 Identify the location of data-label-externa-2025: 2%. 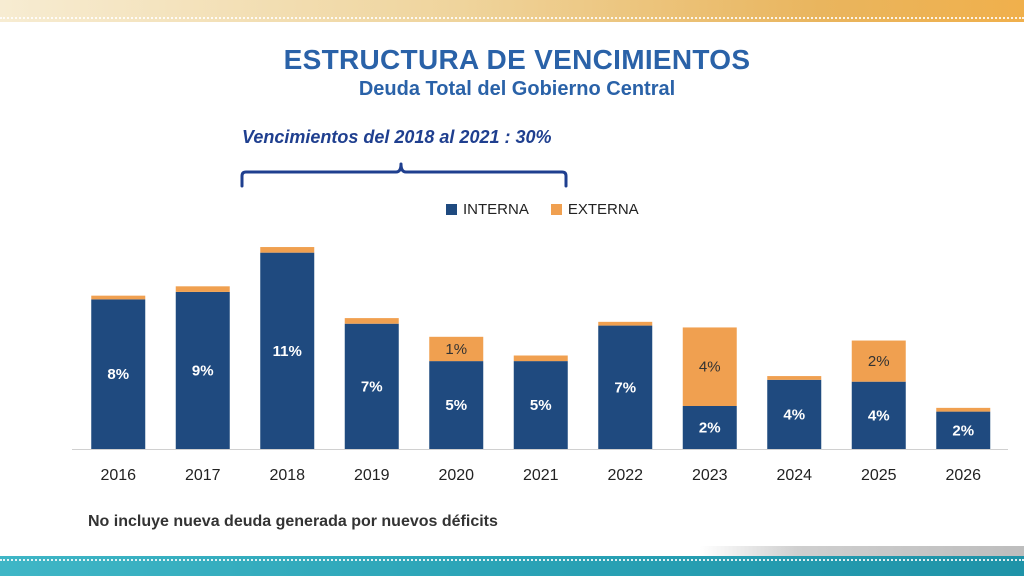
(879, 361).